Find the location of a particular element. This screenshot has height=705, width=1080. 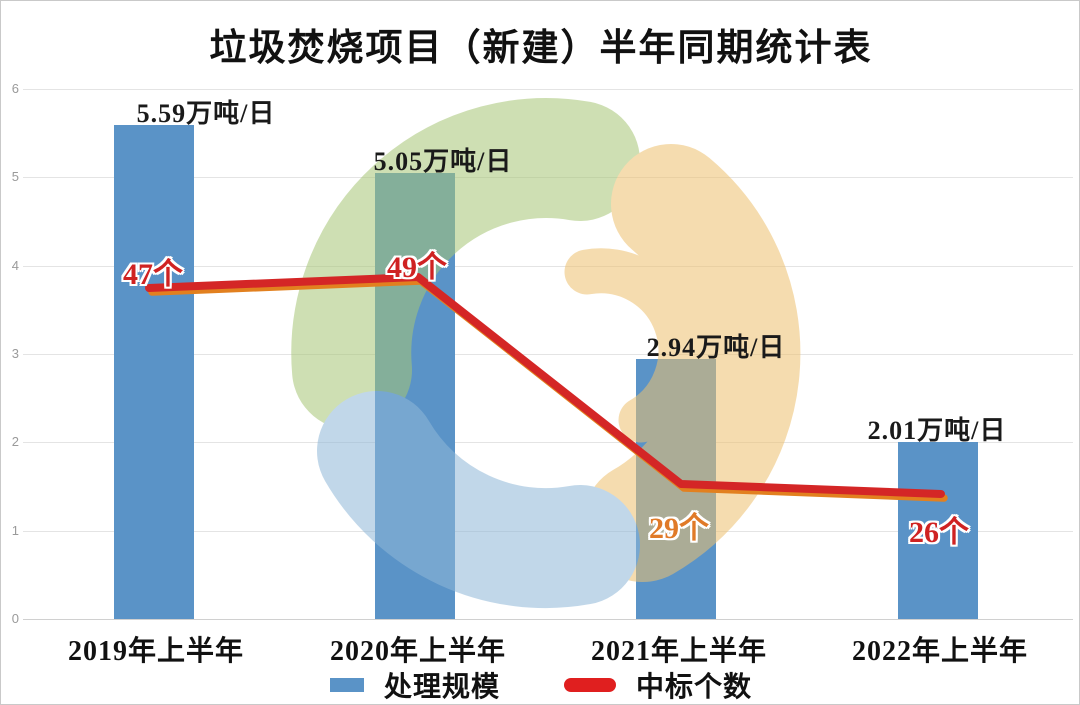

x-axis-label-2021: 2021年上半年 is located at coordinates (678, 651).